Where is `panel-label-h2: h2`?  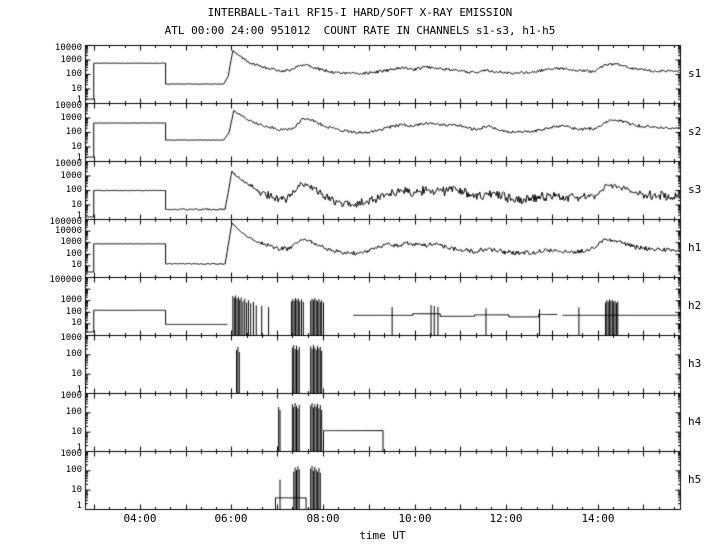 panel-label-h2: h2 is located at coordinates (695, 305).